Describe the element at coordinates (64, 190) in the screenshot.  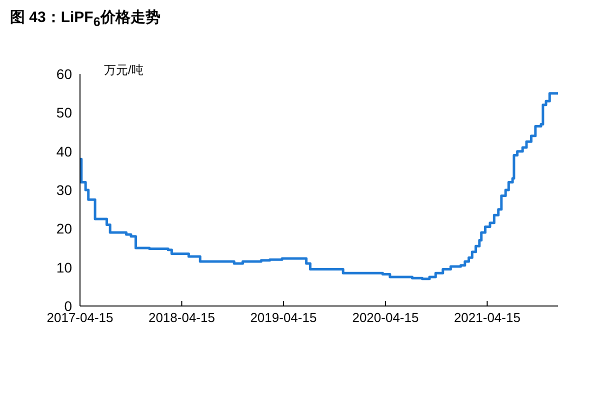
I see `y-tick-label: 30` at that location.